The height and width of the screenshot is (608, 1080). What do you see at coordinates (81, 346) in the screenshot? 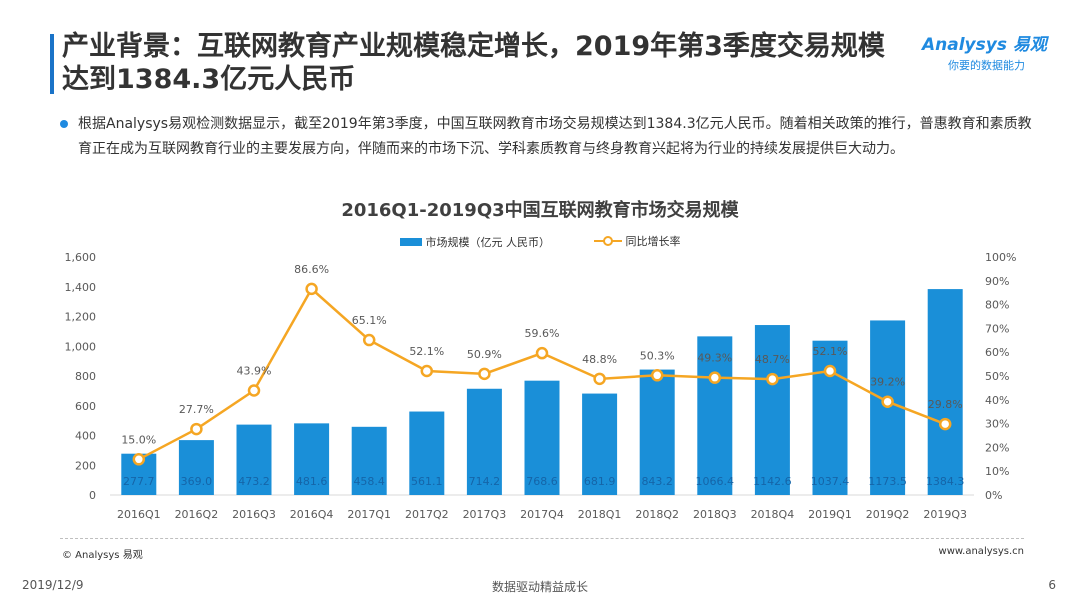
I see `y-left-tick-label: 1,000` at bounding box center [81, 346].